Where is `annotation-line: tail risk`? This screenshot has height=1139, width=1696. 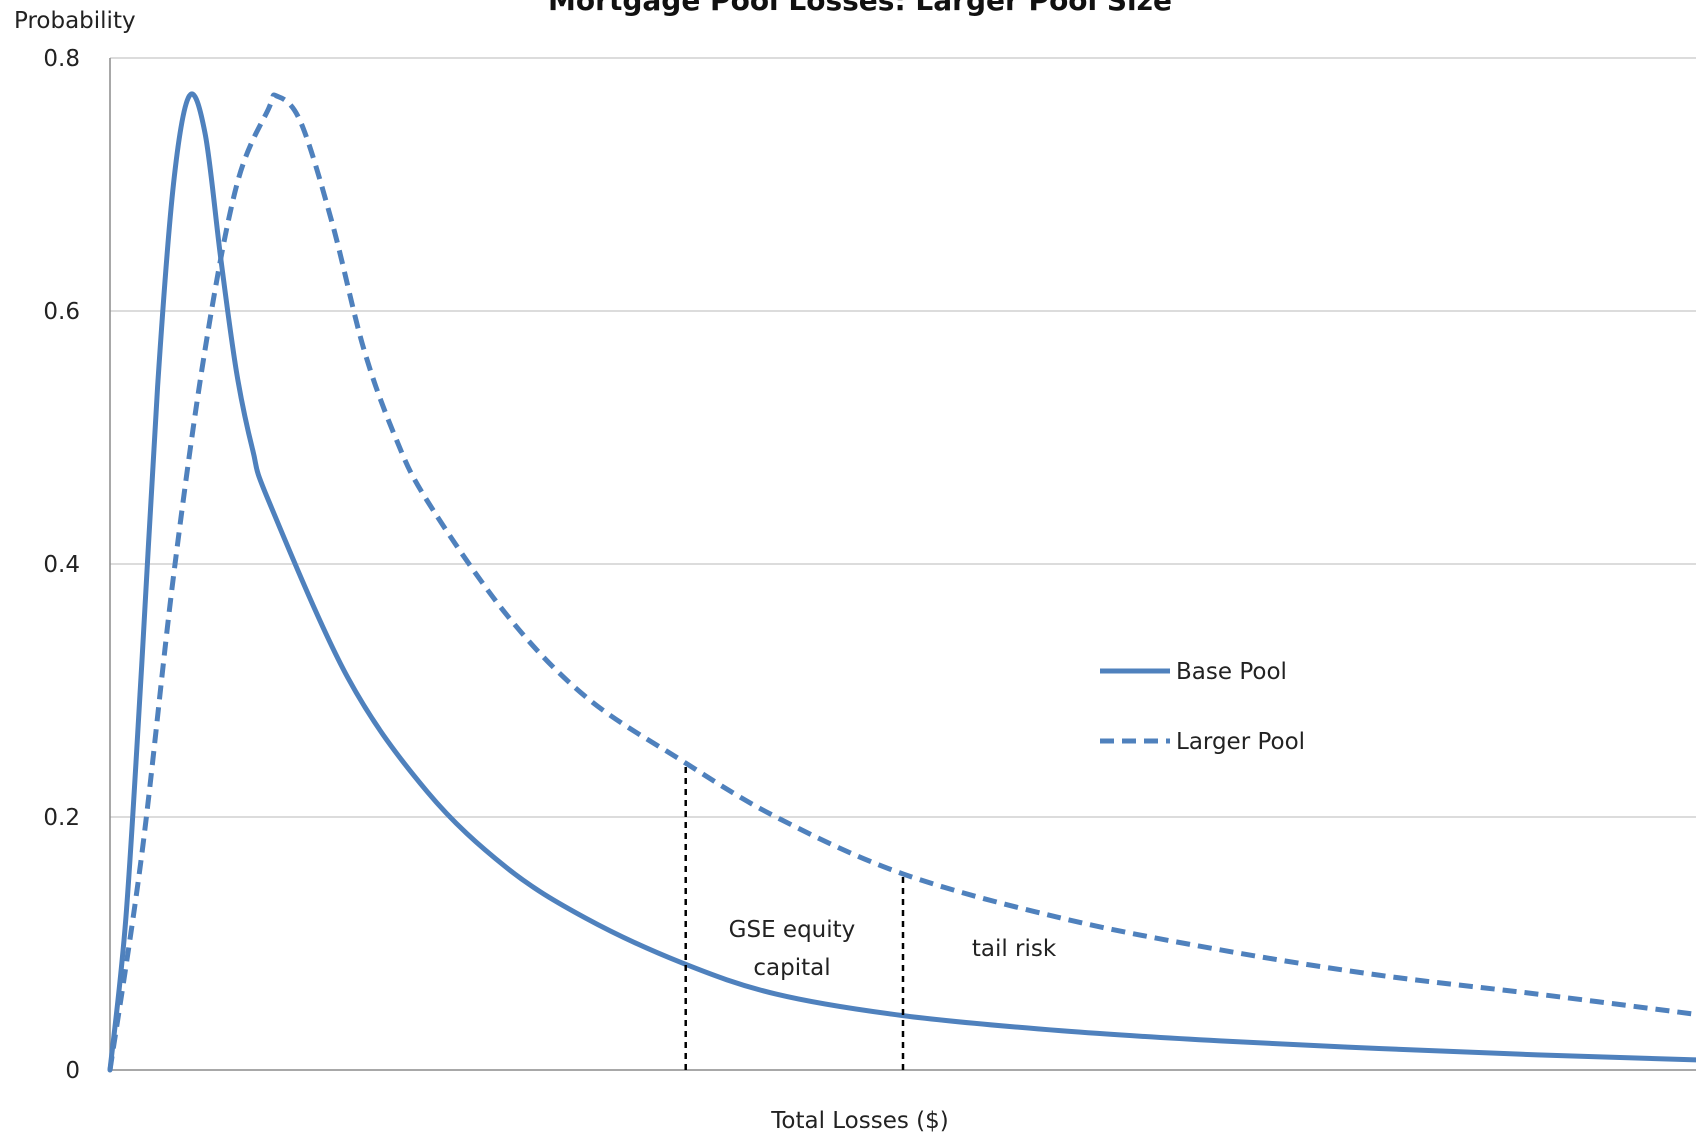 annotation-line: tail risk is located at coordinates (1014, 949).